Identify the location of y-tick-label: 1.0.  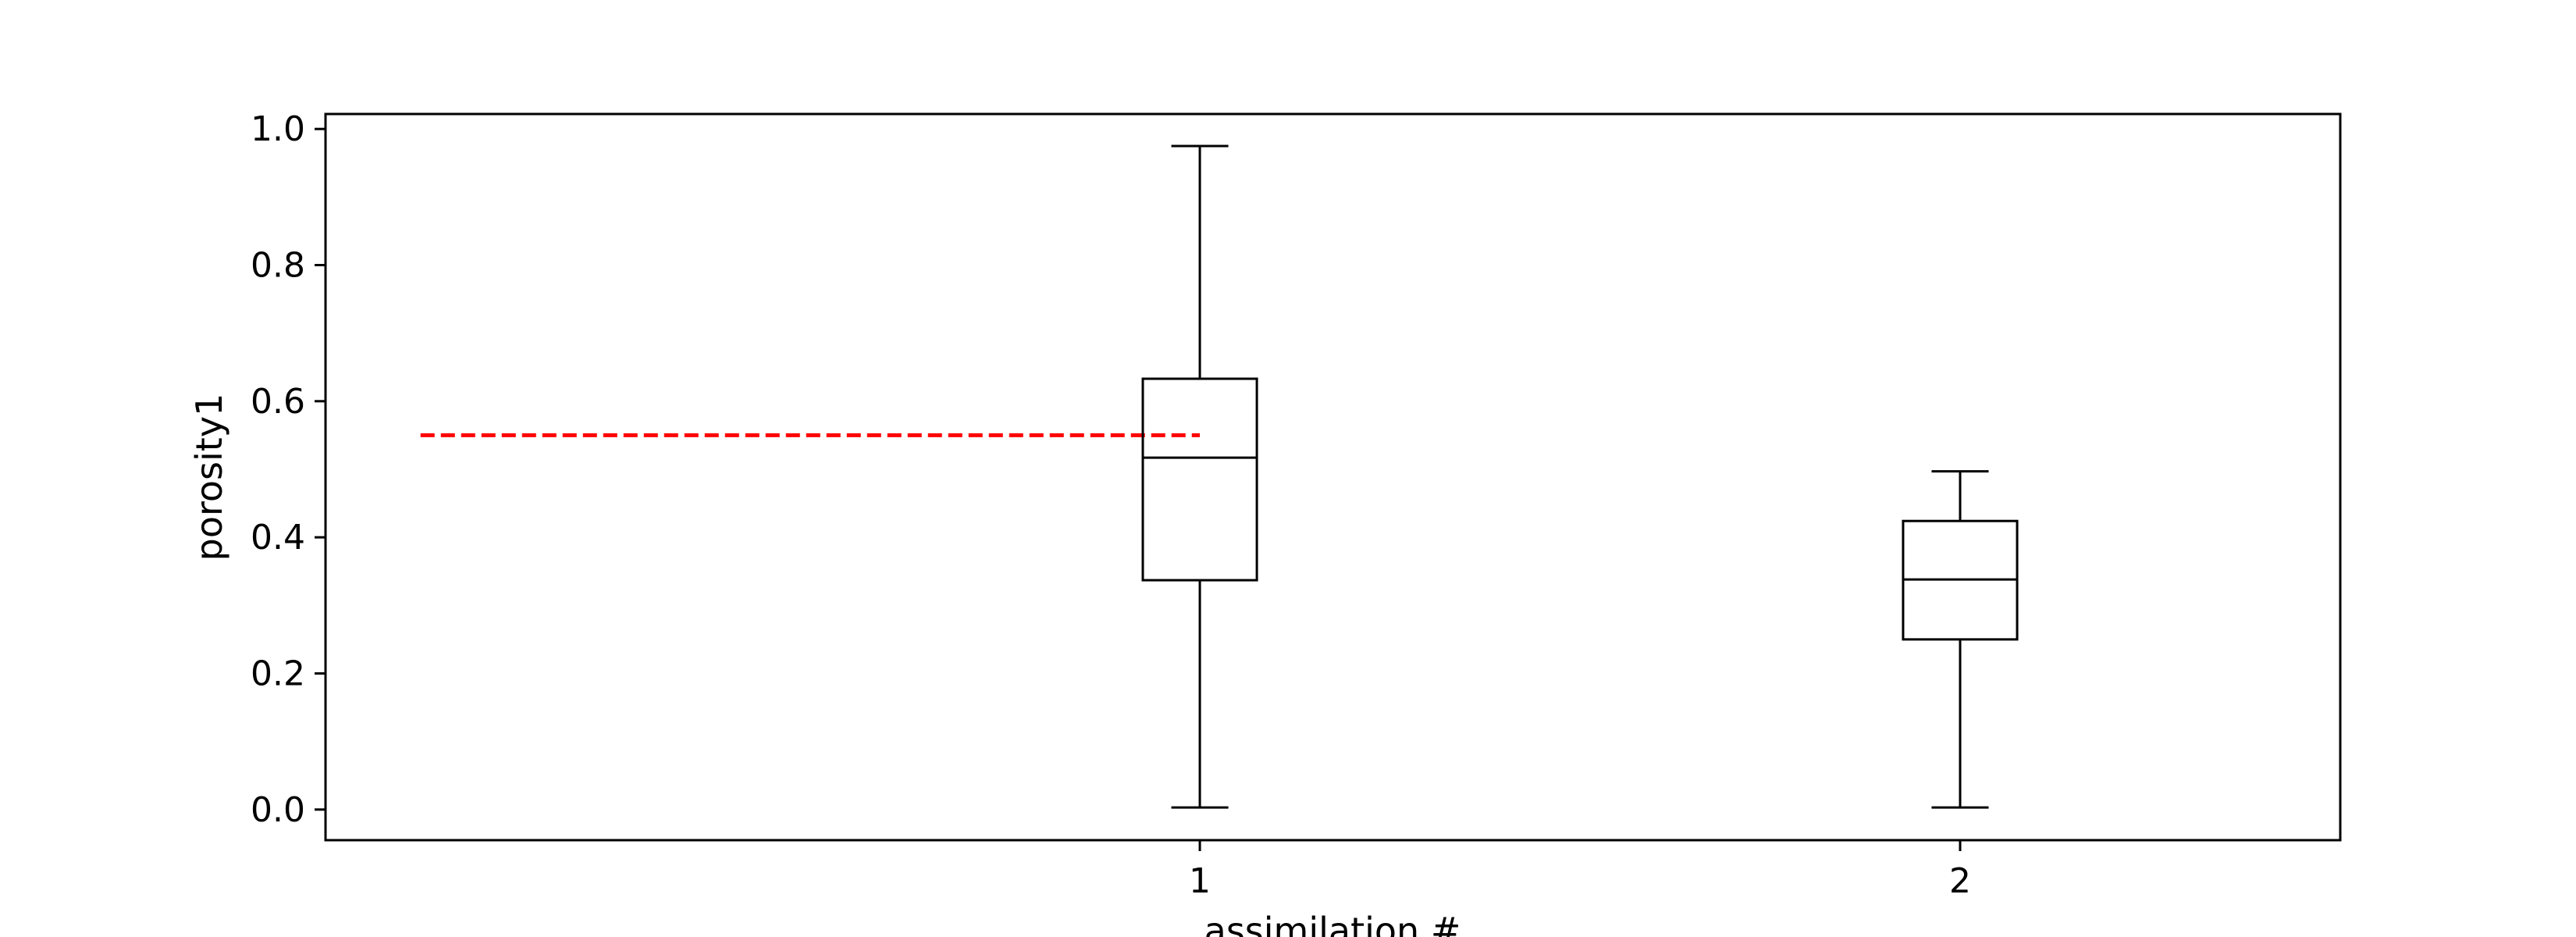
(278, 129).